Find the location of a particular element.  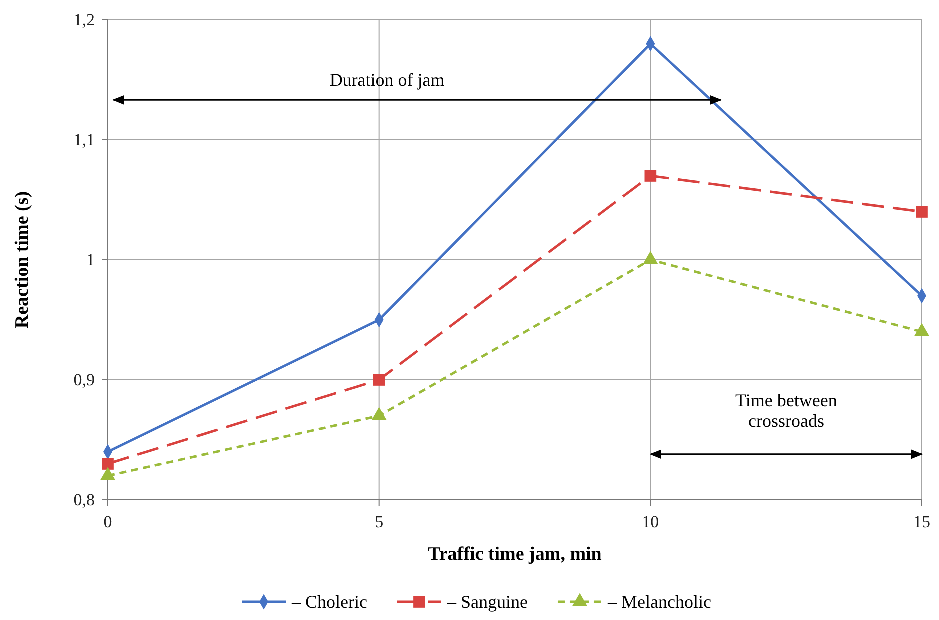

y-axis-title: Reaction time (s) is located at coordinates (22, 260).